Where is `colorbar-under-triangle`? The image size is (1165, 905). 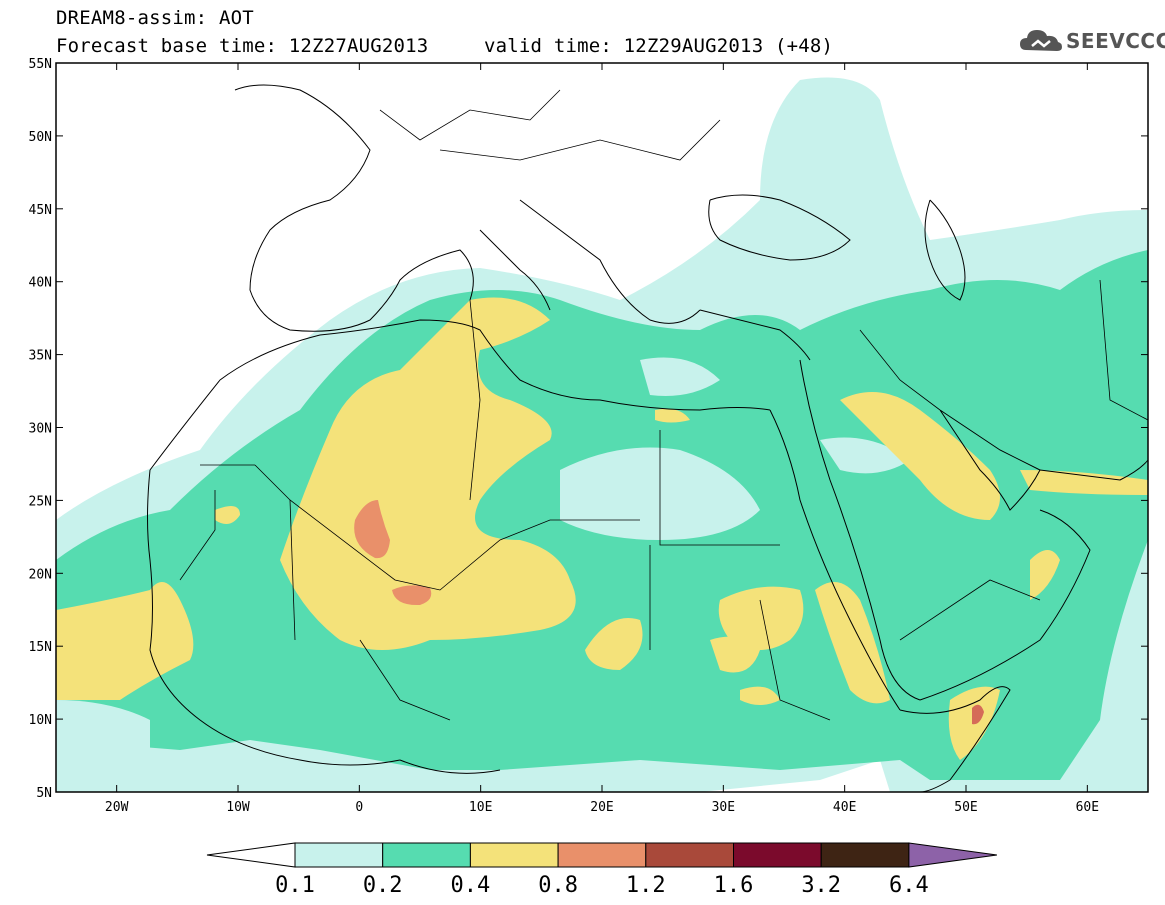 colorbar-under-triangle is located at coordinates (251, 855).